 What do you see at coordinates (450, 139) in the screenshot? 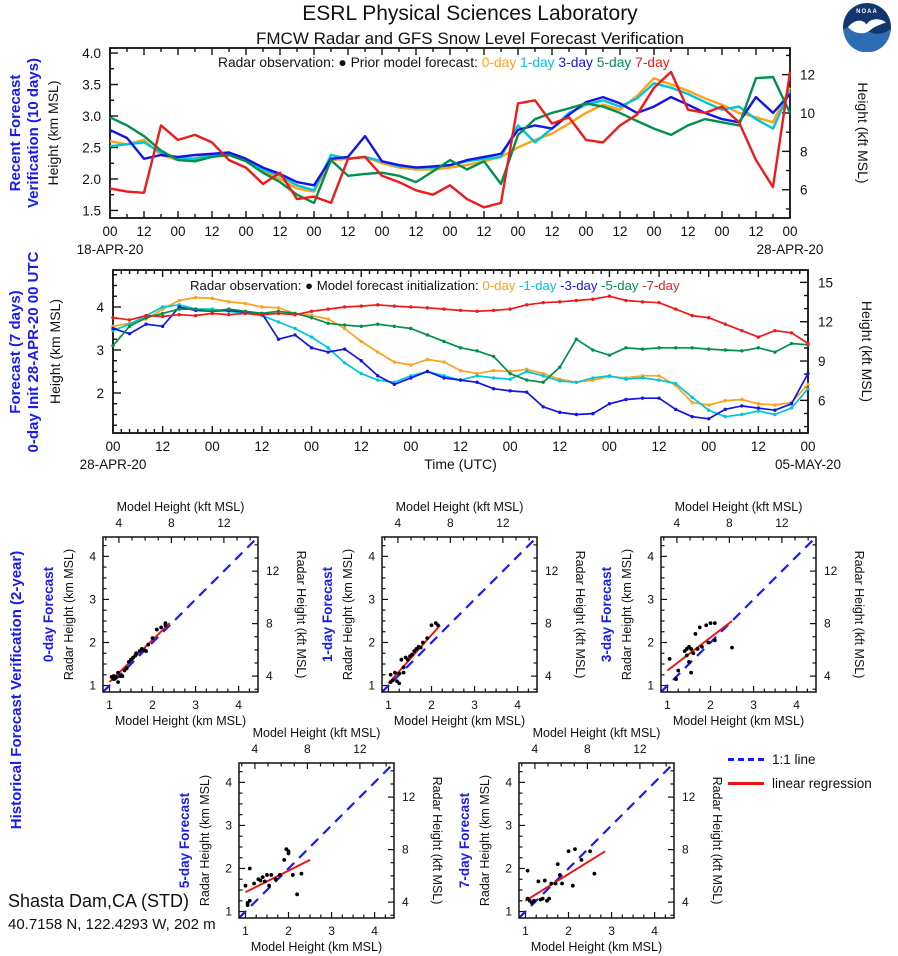
I see `recent-verification-series-7-day` at bounding box center [450, 139].